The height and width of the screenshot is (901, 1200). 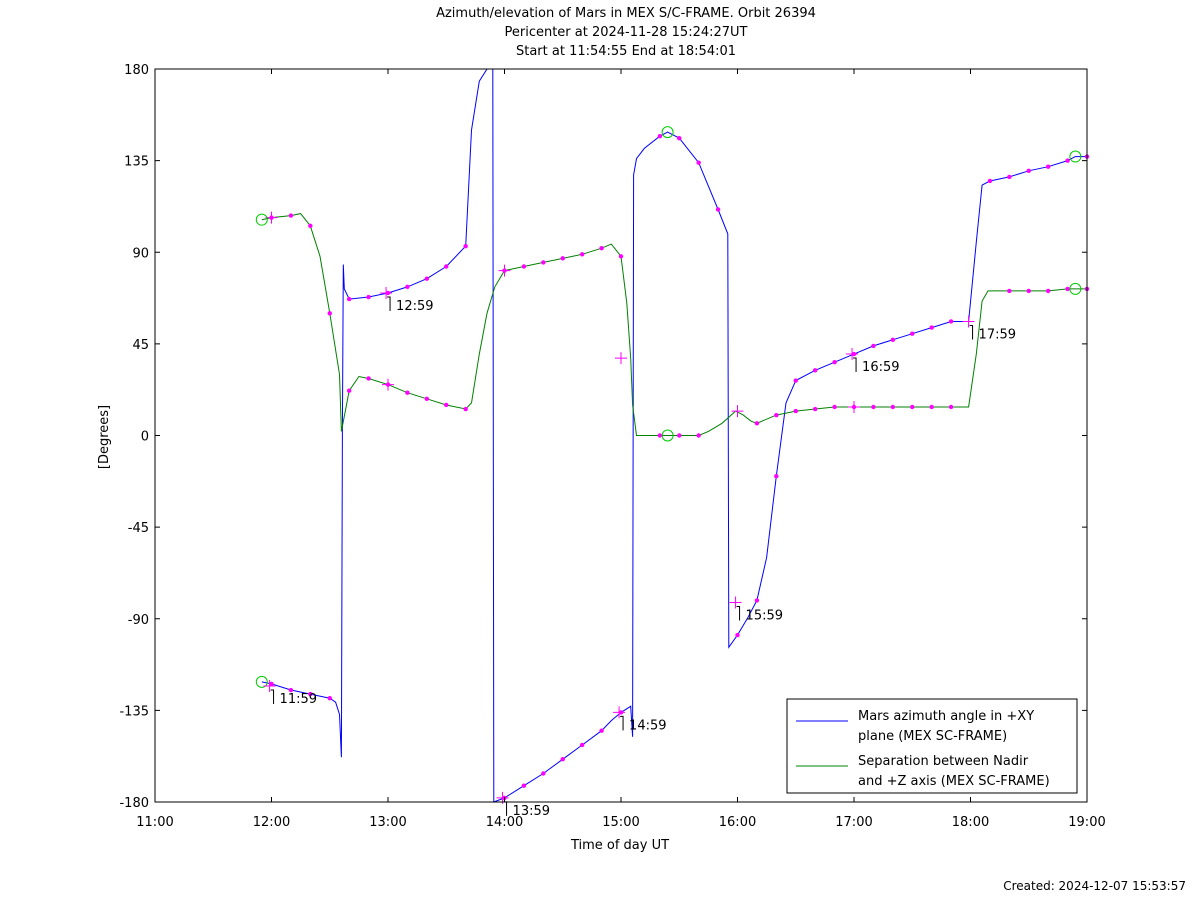 What do you see at coordinates (932, 736) in the screenshot?
I see `legend-label-azimuth-line2: plane (MEX SC-FRAME)` at bounding box center [932, 736].